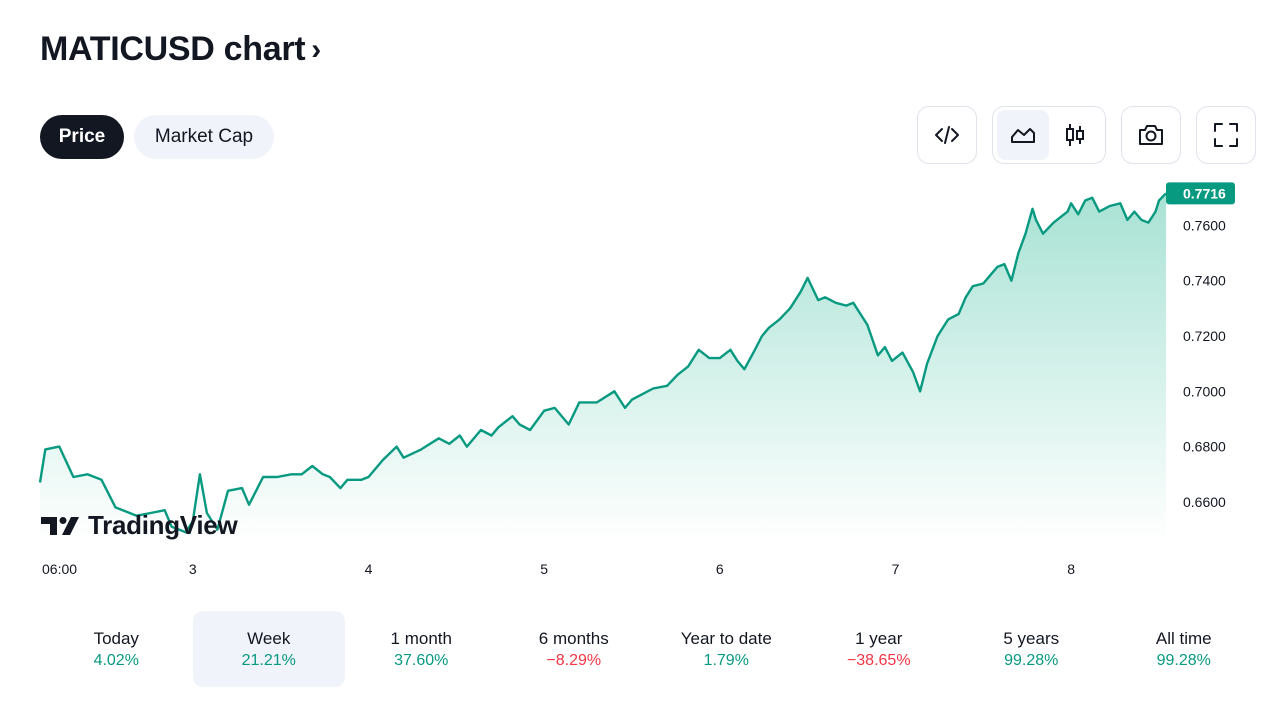 The image size is (1280, 720). Describe the element at coordinates (421, 649) in the screenshot. I see `period-tab-1-month: 1 month 37.60%` at that location.